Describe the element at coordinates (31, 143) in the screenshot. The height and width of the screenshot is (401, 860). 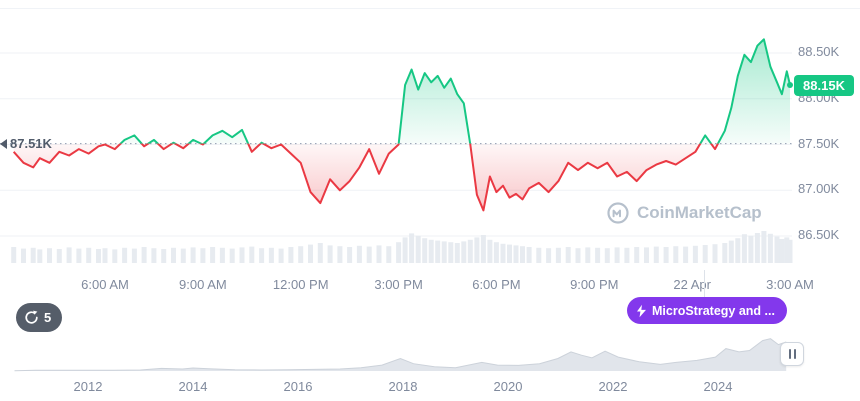
I see `baseline-price-label: 87.51K` at that location.